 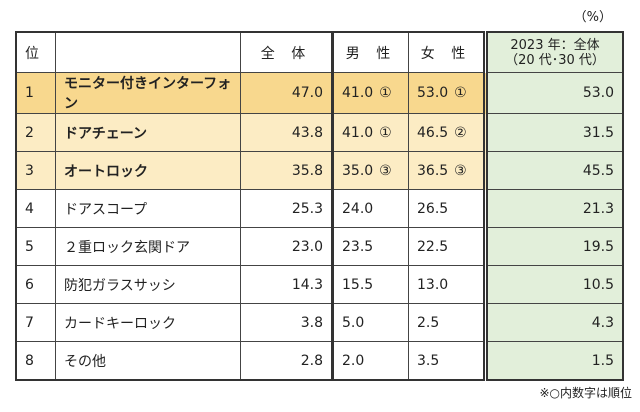 What do you see at coordinates (592, 17) in the screenshot?
I see `unit-label: （%）` at bounding box center [592, 17].